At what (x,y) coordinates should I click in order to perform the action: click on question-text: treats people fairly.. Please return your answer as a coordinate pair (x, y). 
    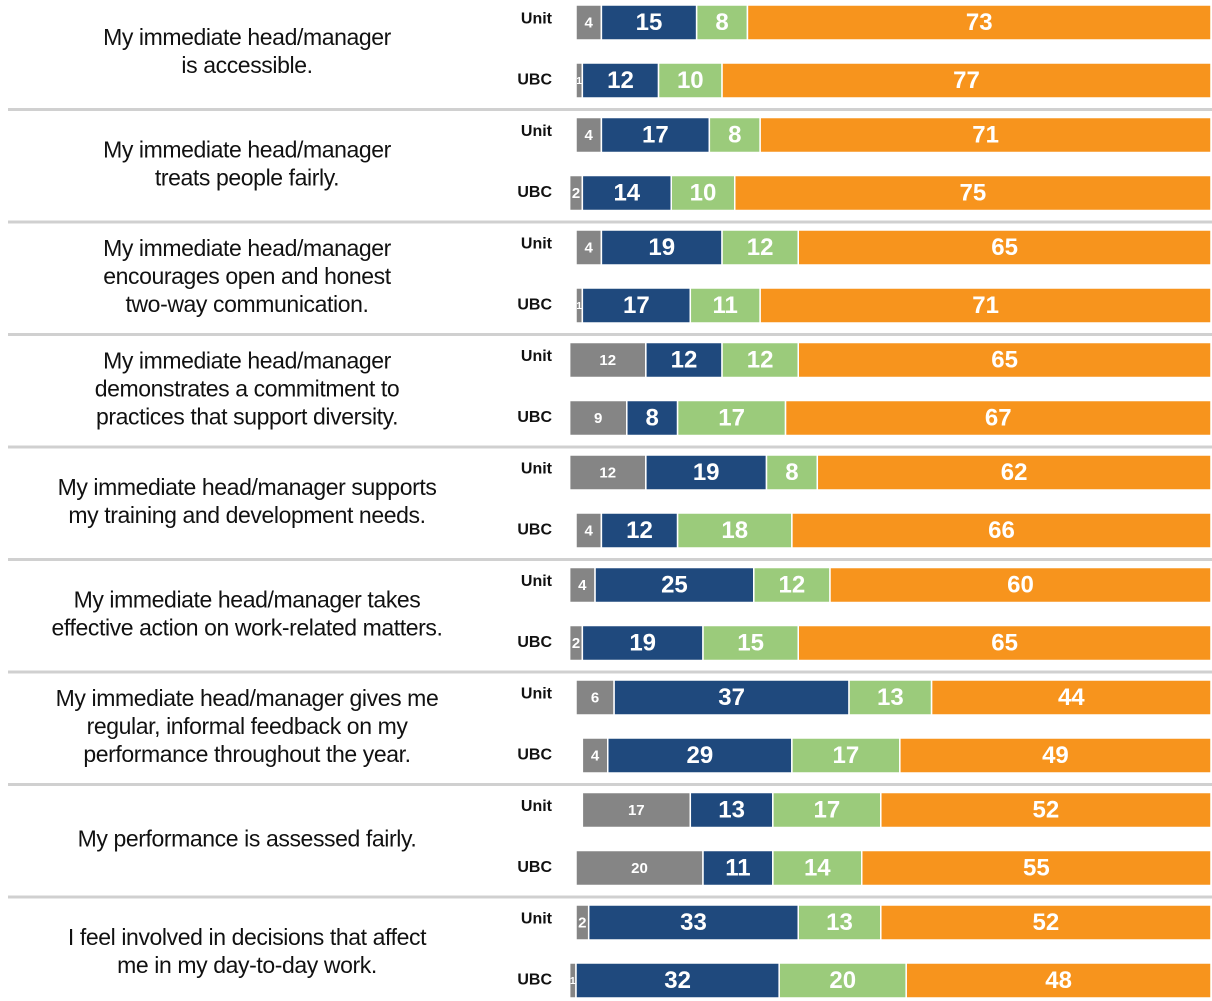
    Looking at the image, I should click on (247, 178).